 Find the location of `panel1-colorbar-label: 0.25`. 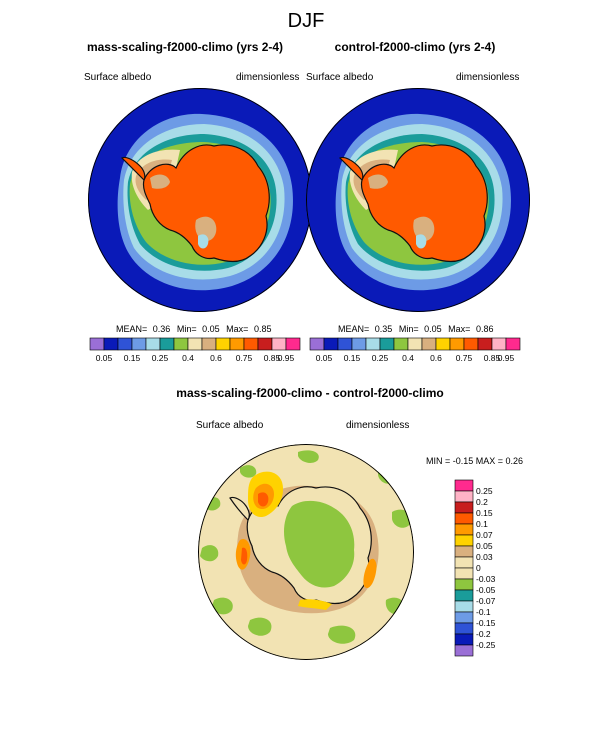

panel1-colorbar-label: 0.25 is located at coordinates (160, 358).